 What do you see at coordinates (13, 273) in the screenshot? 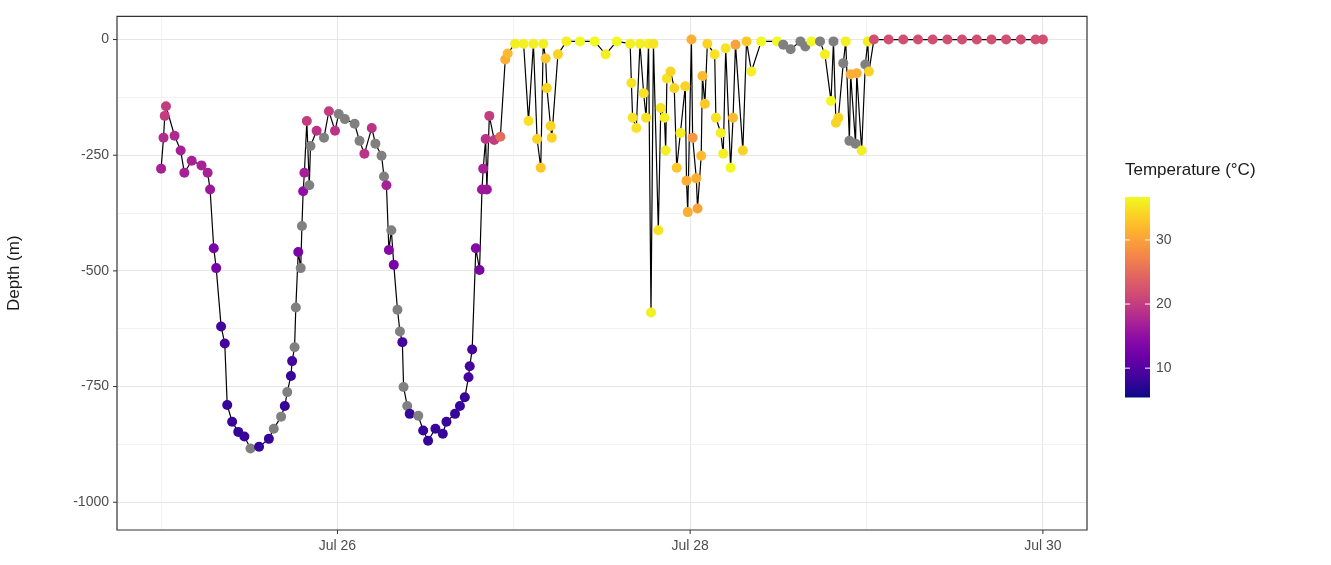
I see `y-axis-title: Depth (m)` at bounding box center [13, 273].